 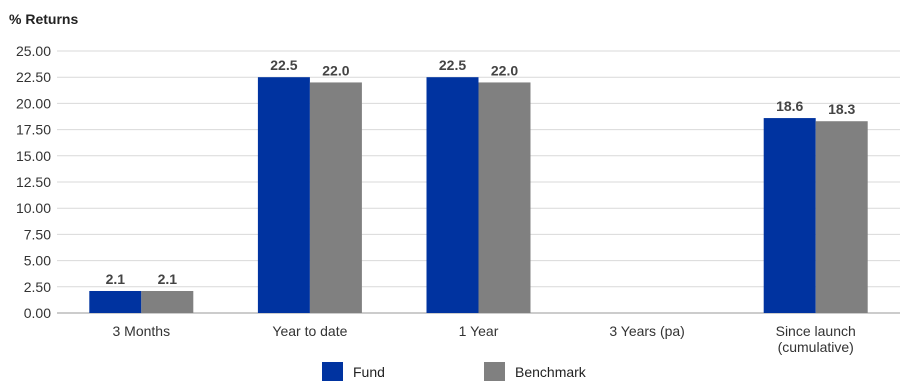 I want to click on y-tick-label: 22.50, so click(x=33, y=77).